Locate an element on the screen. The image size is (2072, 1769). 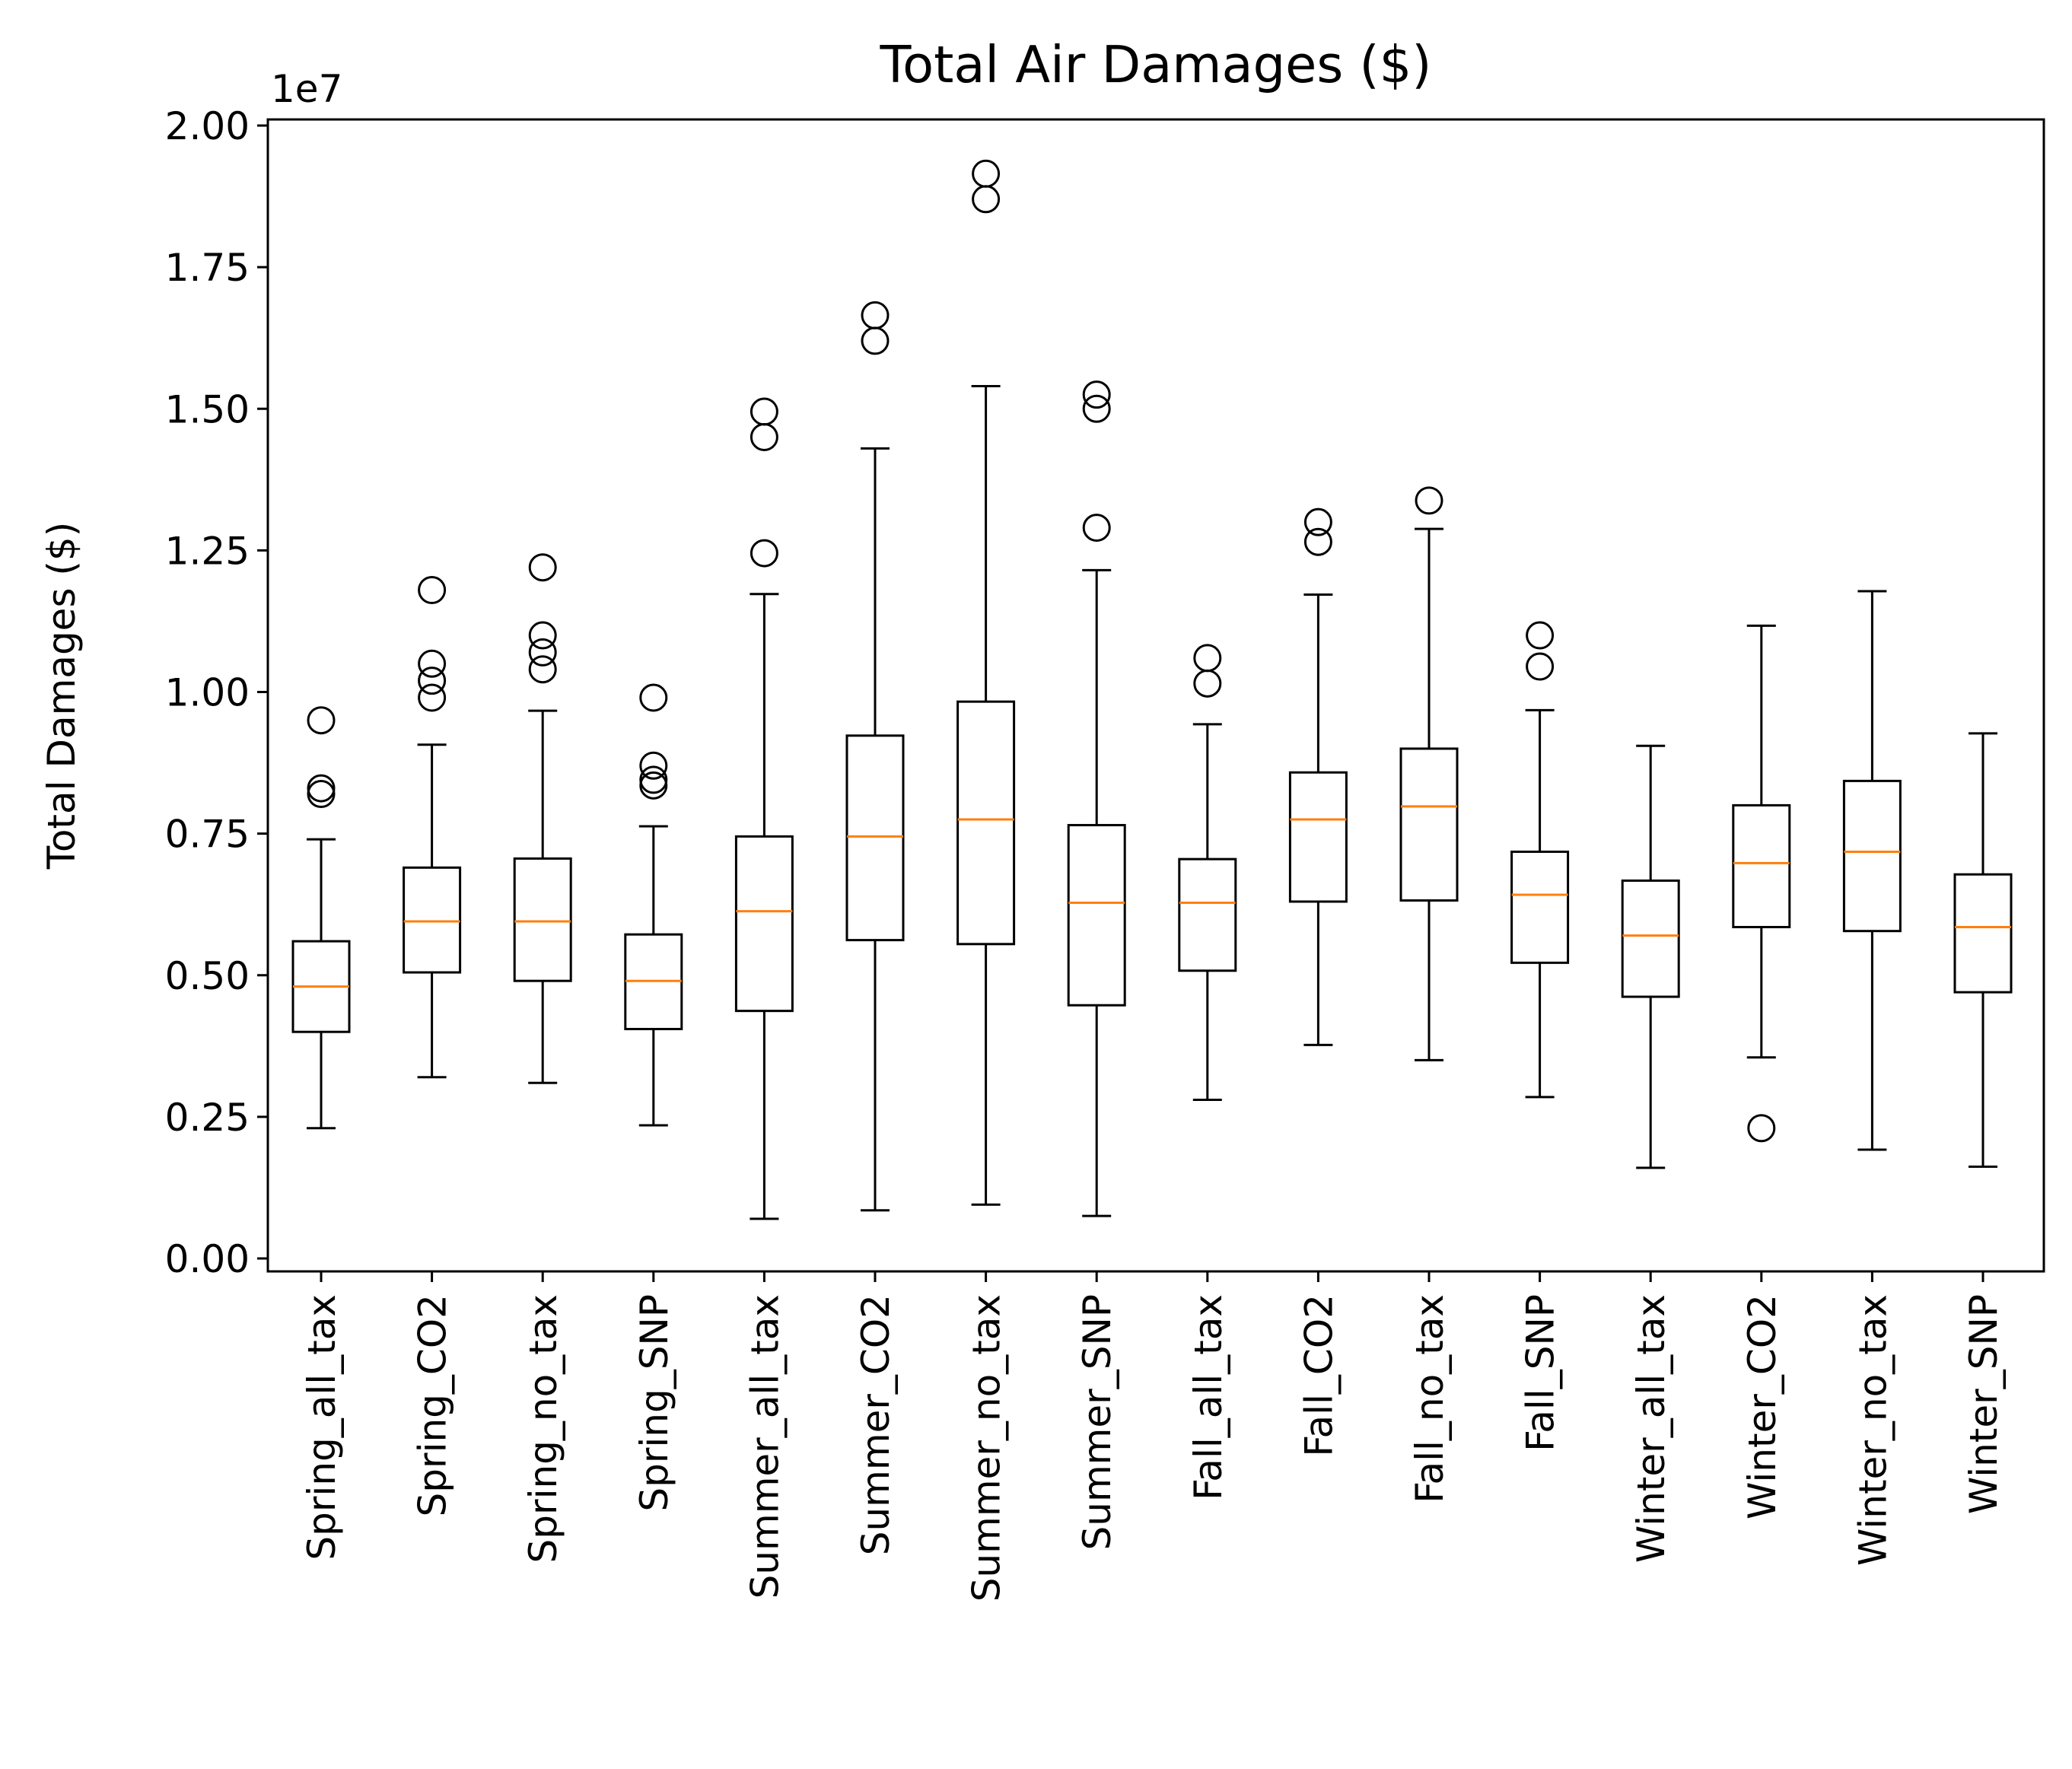
x-tick-label: Winter_all_tax is located at coordinates (1651, 1428).